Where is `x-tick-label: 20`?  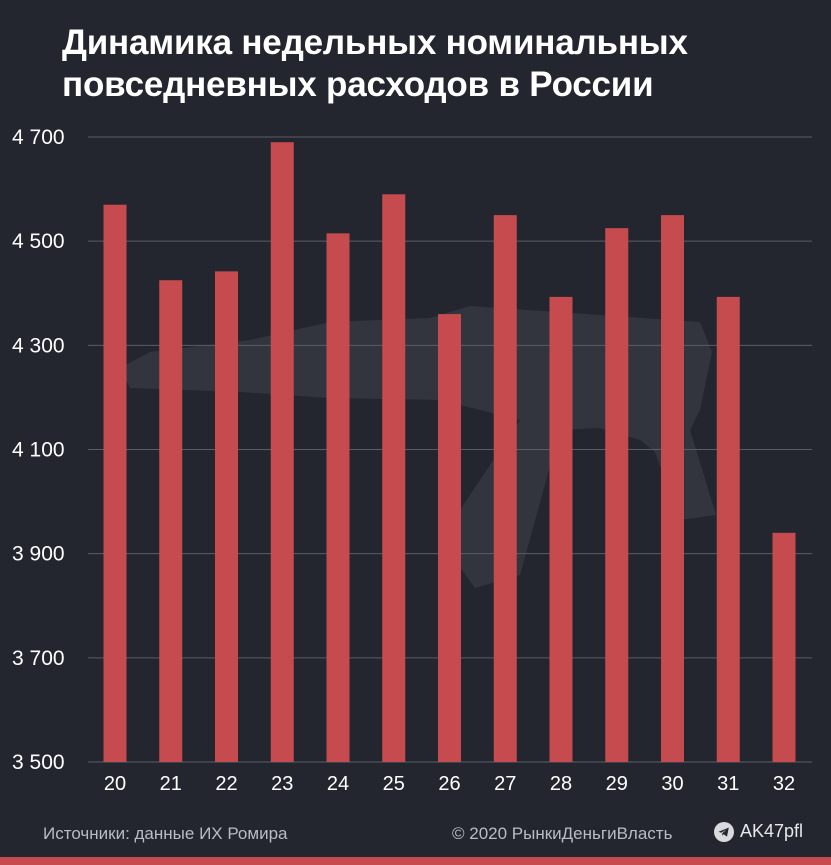
x-tick-label: 20 is located at coordinates (115, 784).